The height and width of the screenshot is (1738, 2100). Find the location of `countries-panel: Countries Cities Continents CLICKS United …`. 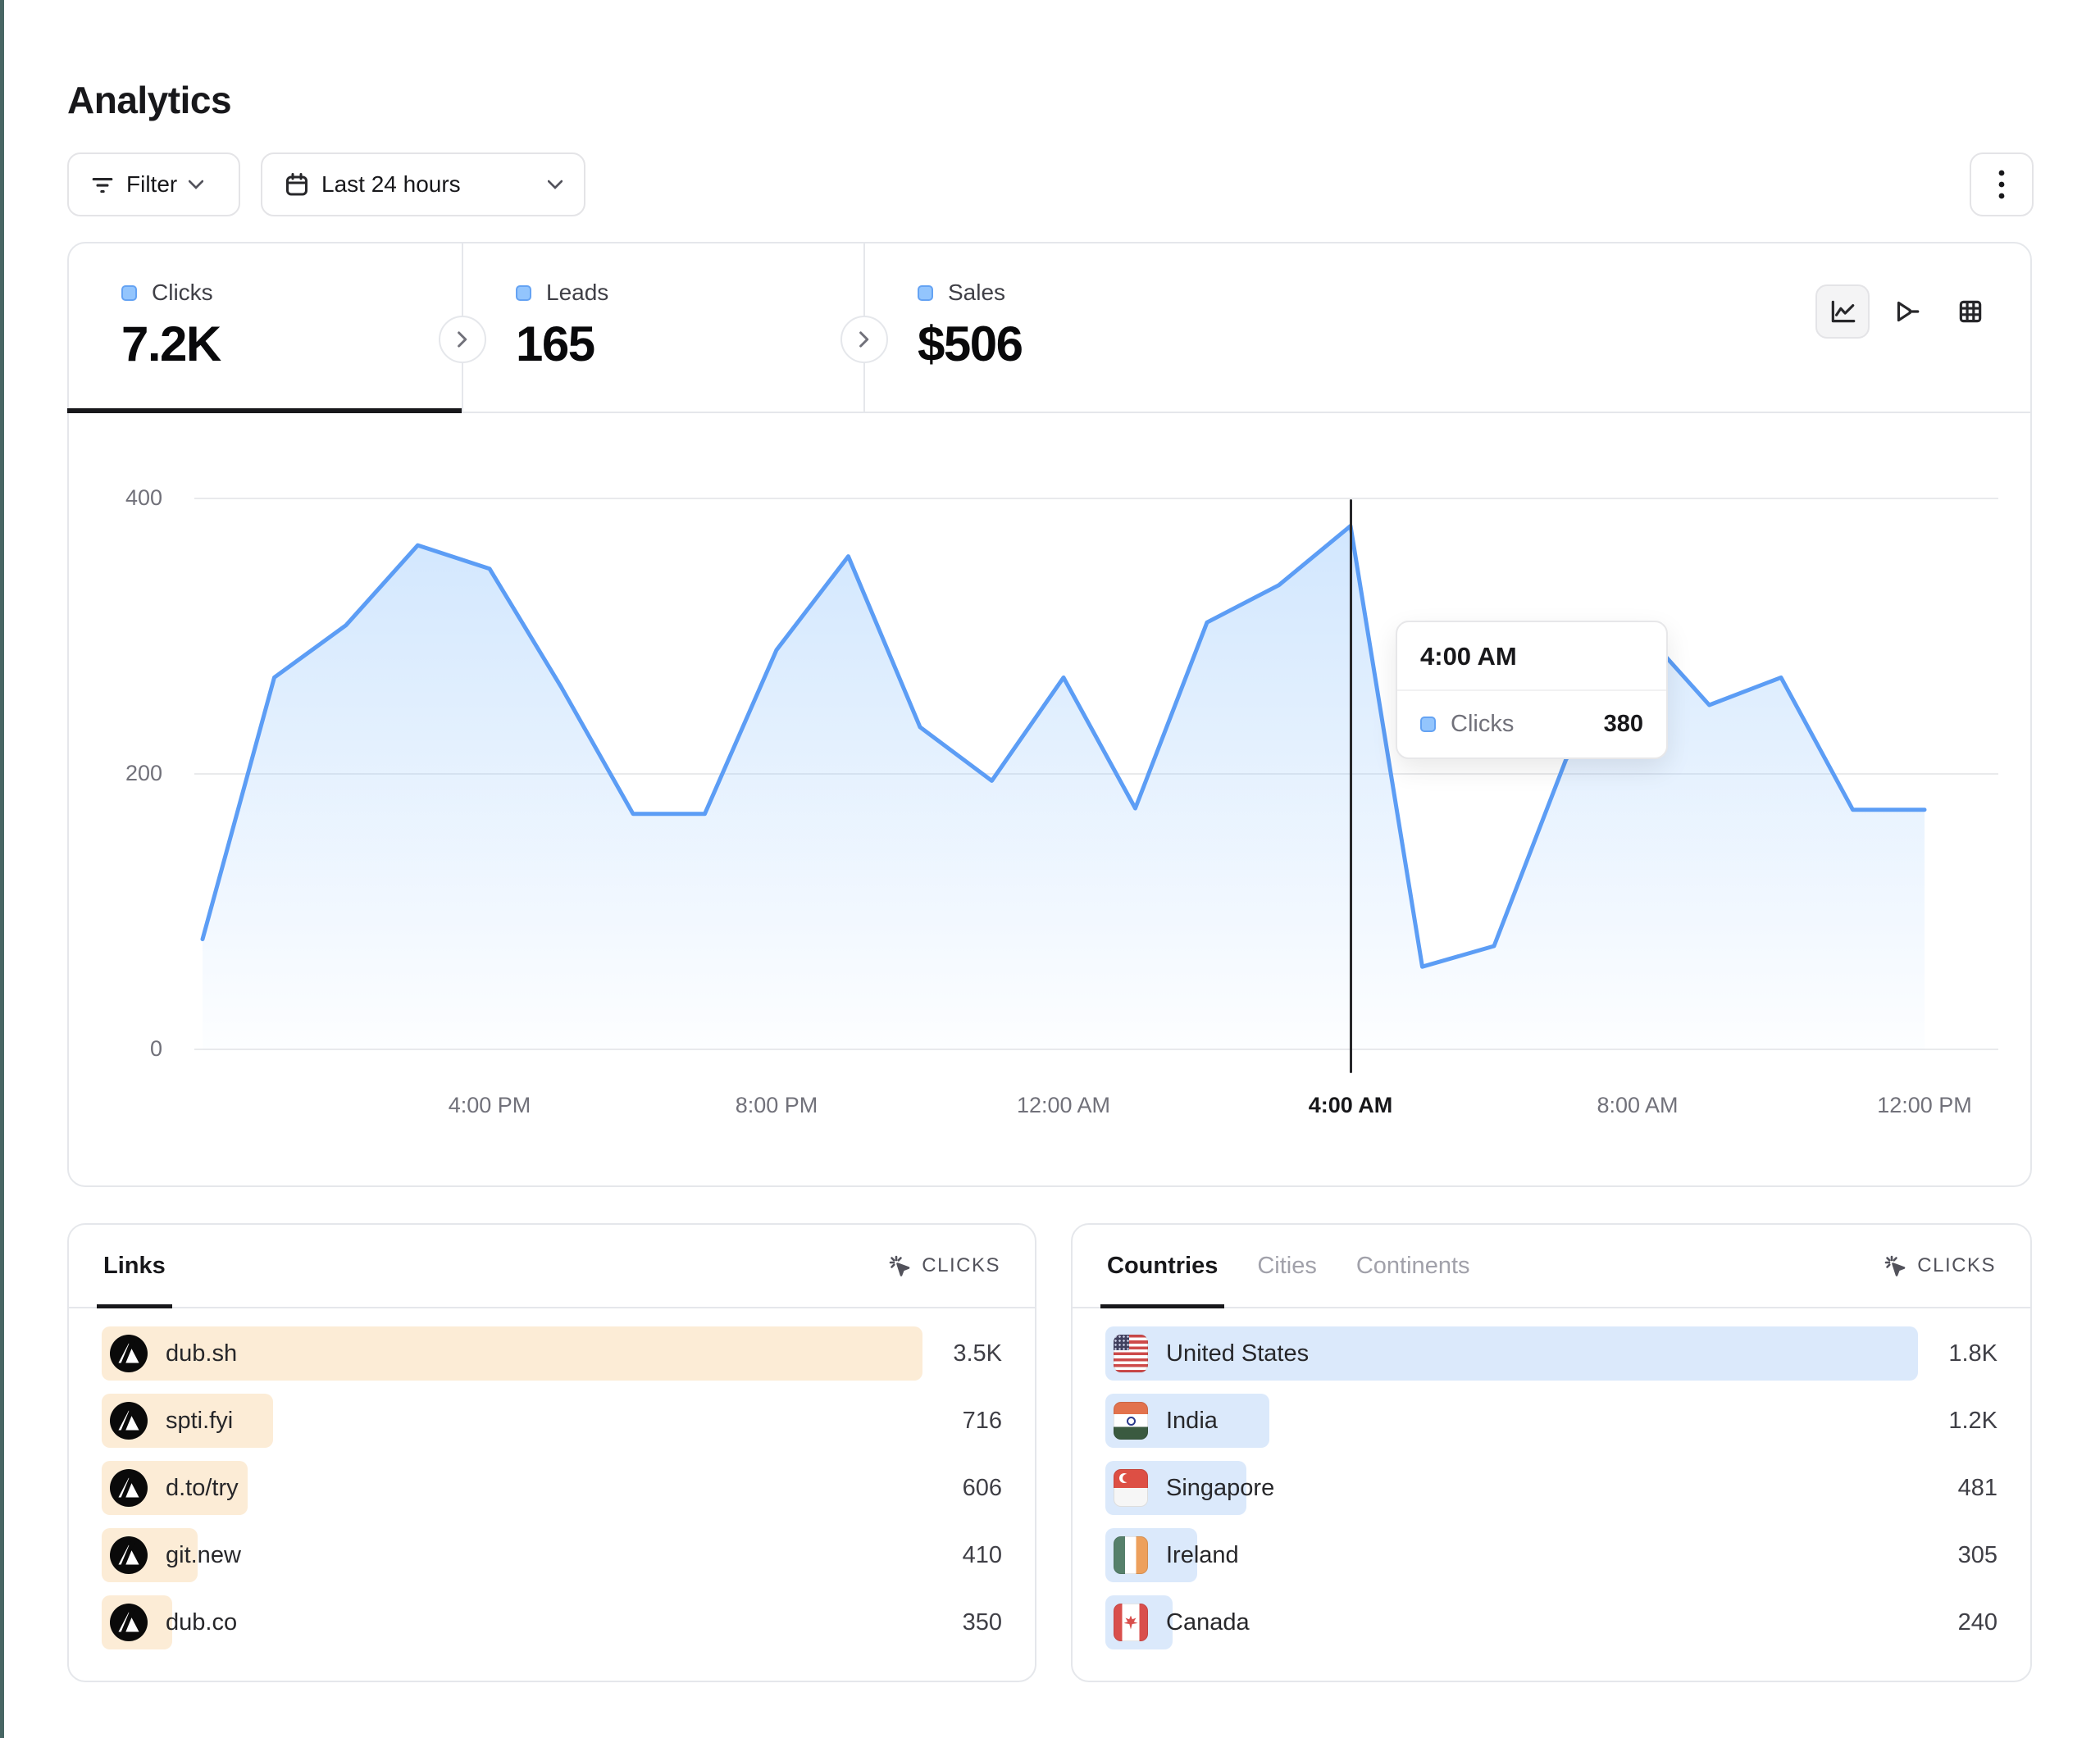

countries-panel: Countries Cities Continents CLICKS United … is located at coordinates (1551, 1452).